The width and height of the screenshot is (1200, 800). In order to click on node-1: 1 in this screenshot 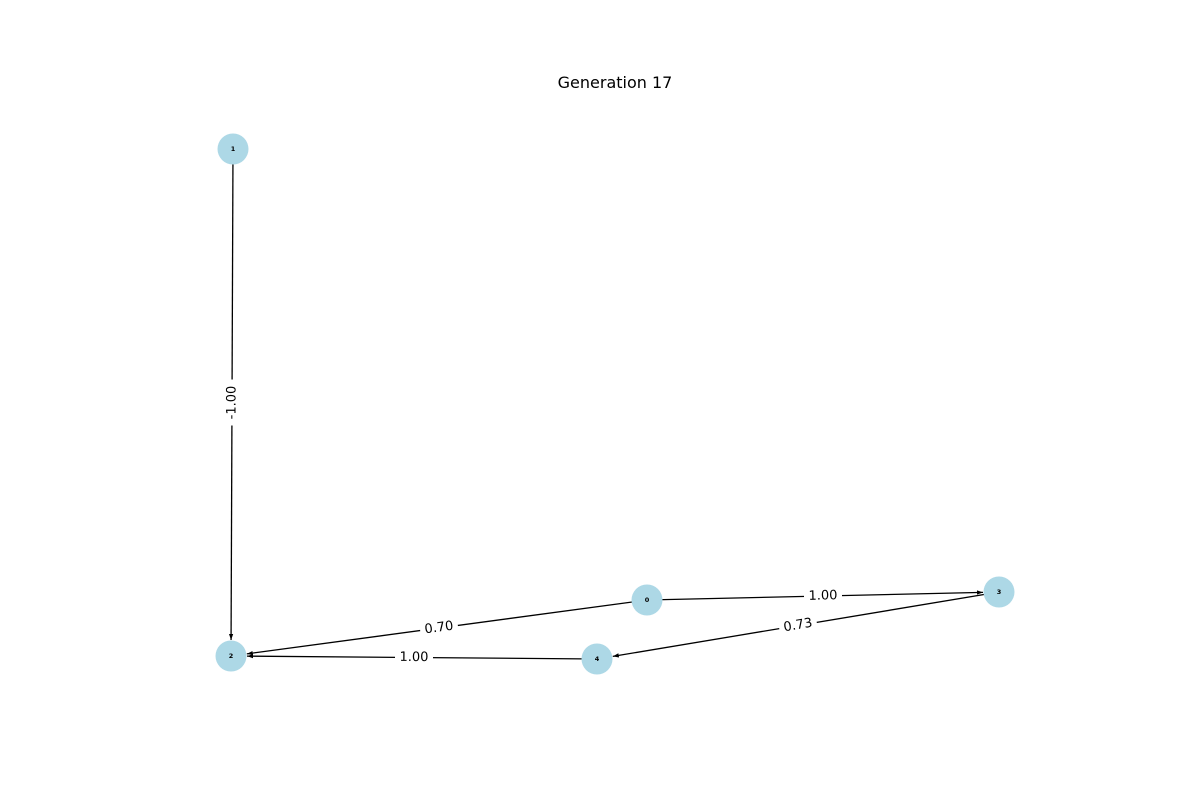, I will do `click(233, 149)`.